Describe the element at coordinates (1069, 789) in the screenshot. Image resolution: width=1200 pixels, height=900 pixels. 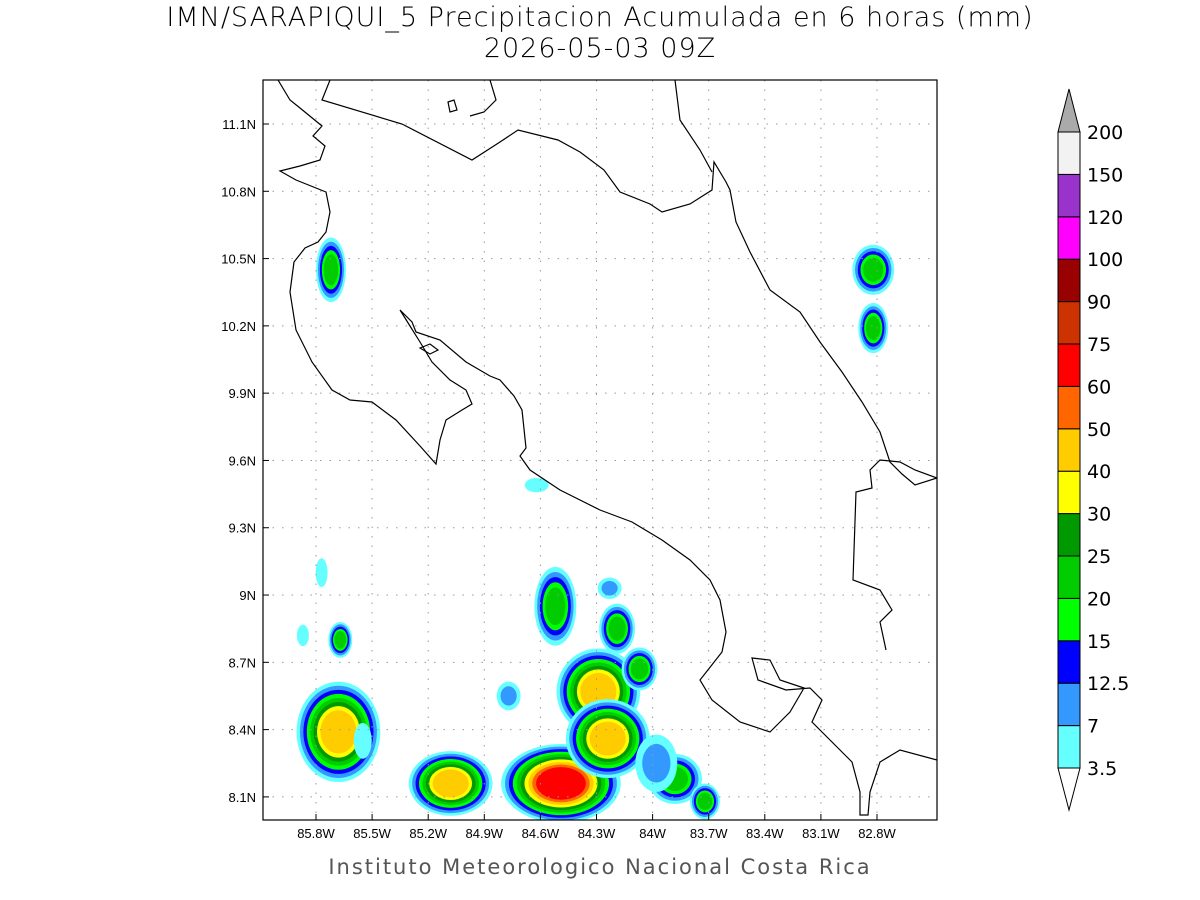
I see `colorbar-under-arrow` at that location.